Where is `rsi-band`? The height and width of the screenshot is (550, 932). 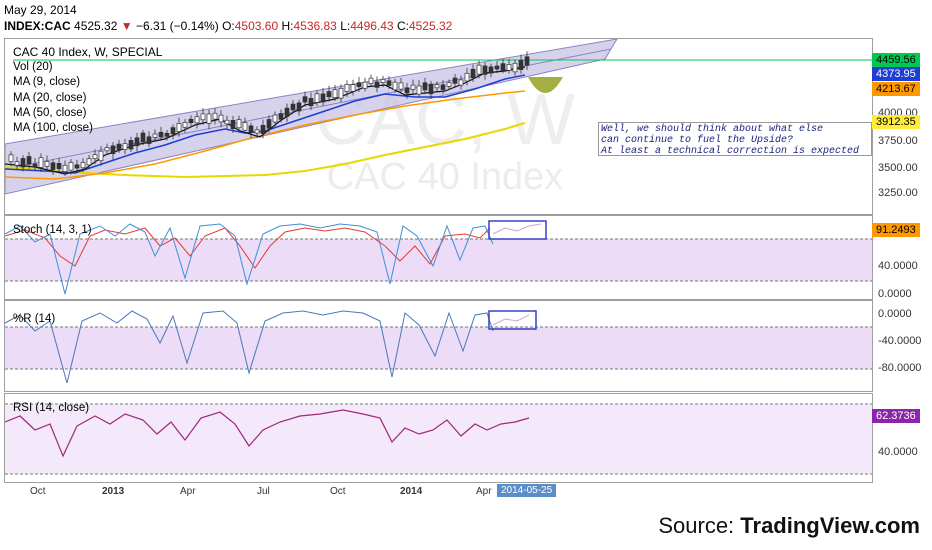 rsi-band is located at coordinates (438, 439).